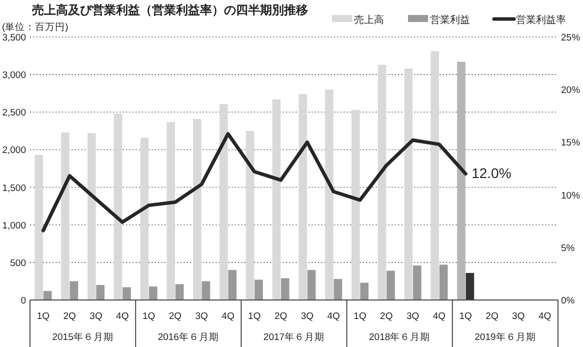 The height and width of the screenshot is (347, 583). I want to click on y2-tick-label: 15%, so click(571, 143).